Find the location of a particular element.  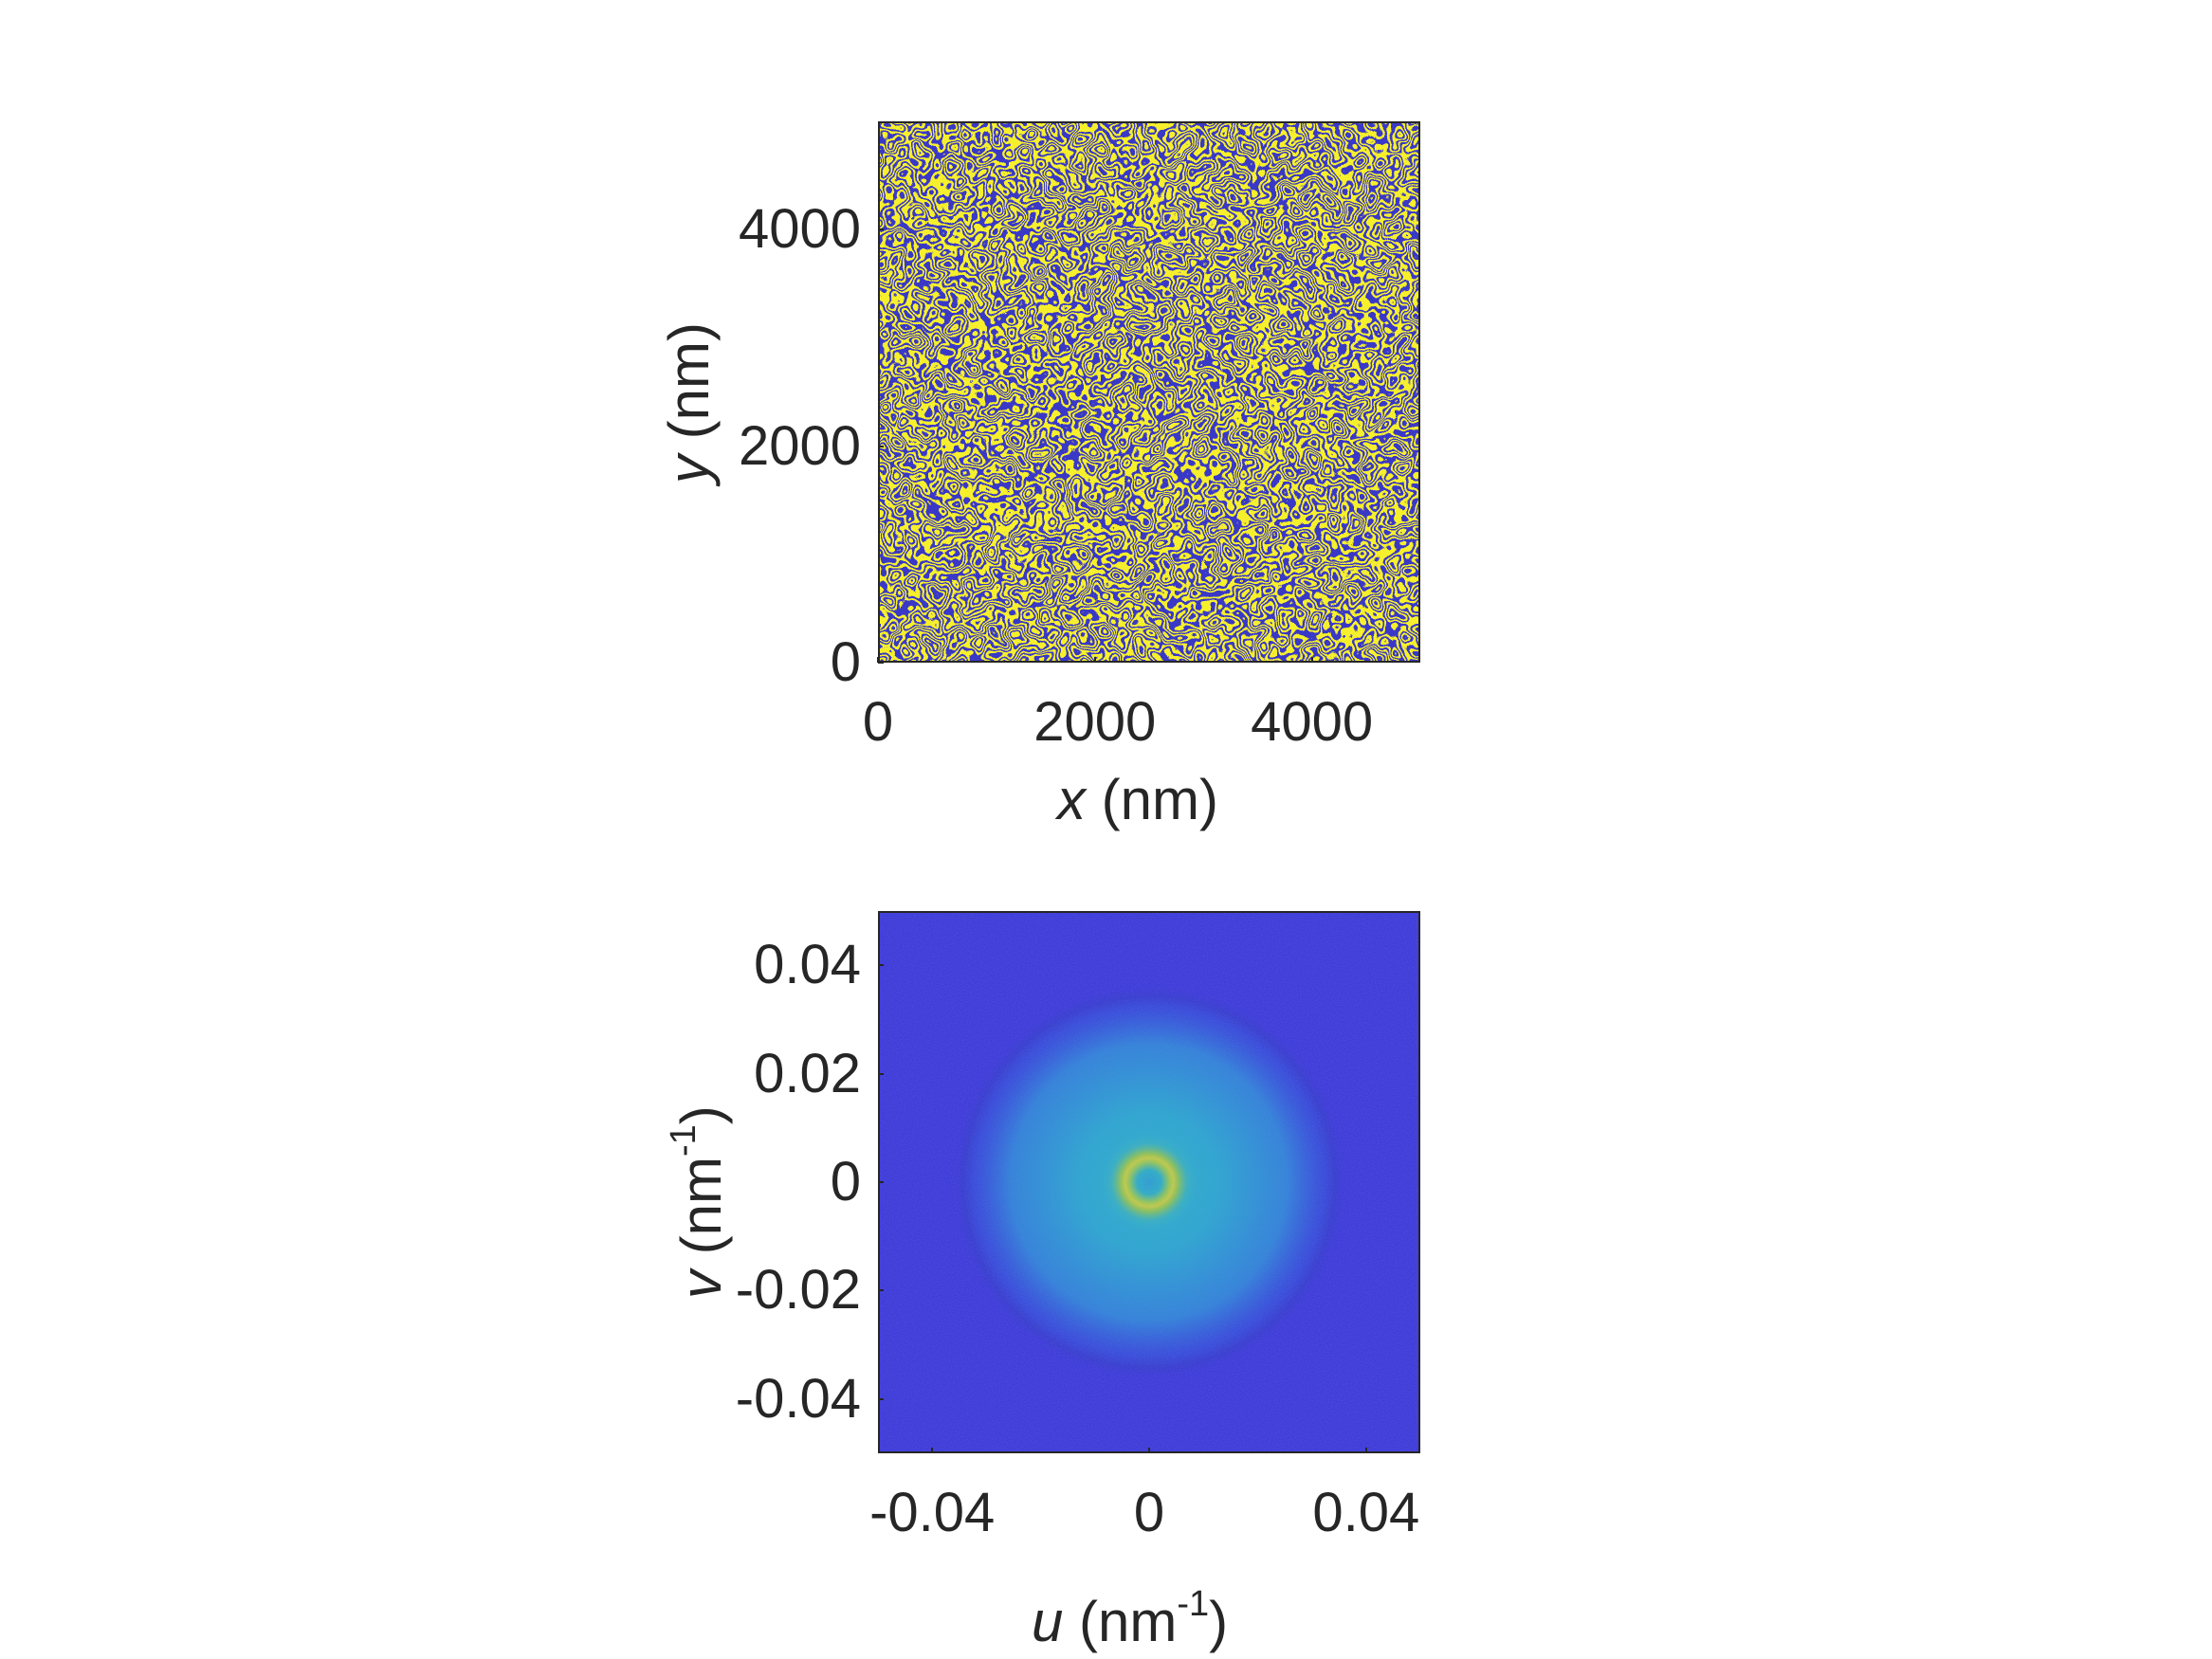

x-axis-label-top: x (nm) is located at coordinates (1137, 800).